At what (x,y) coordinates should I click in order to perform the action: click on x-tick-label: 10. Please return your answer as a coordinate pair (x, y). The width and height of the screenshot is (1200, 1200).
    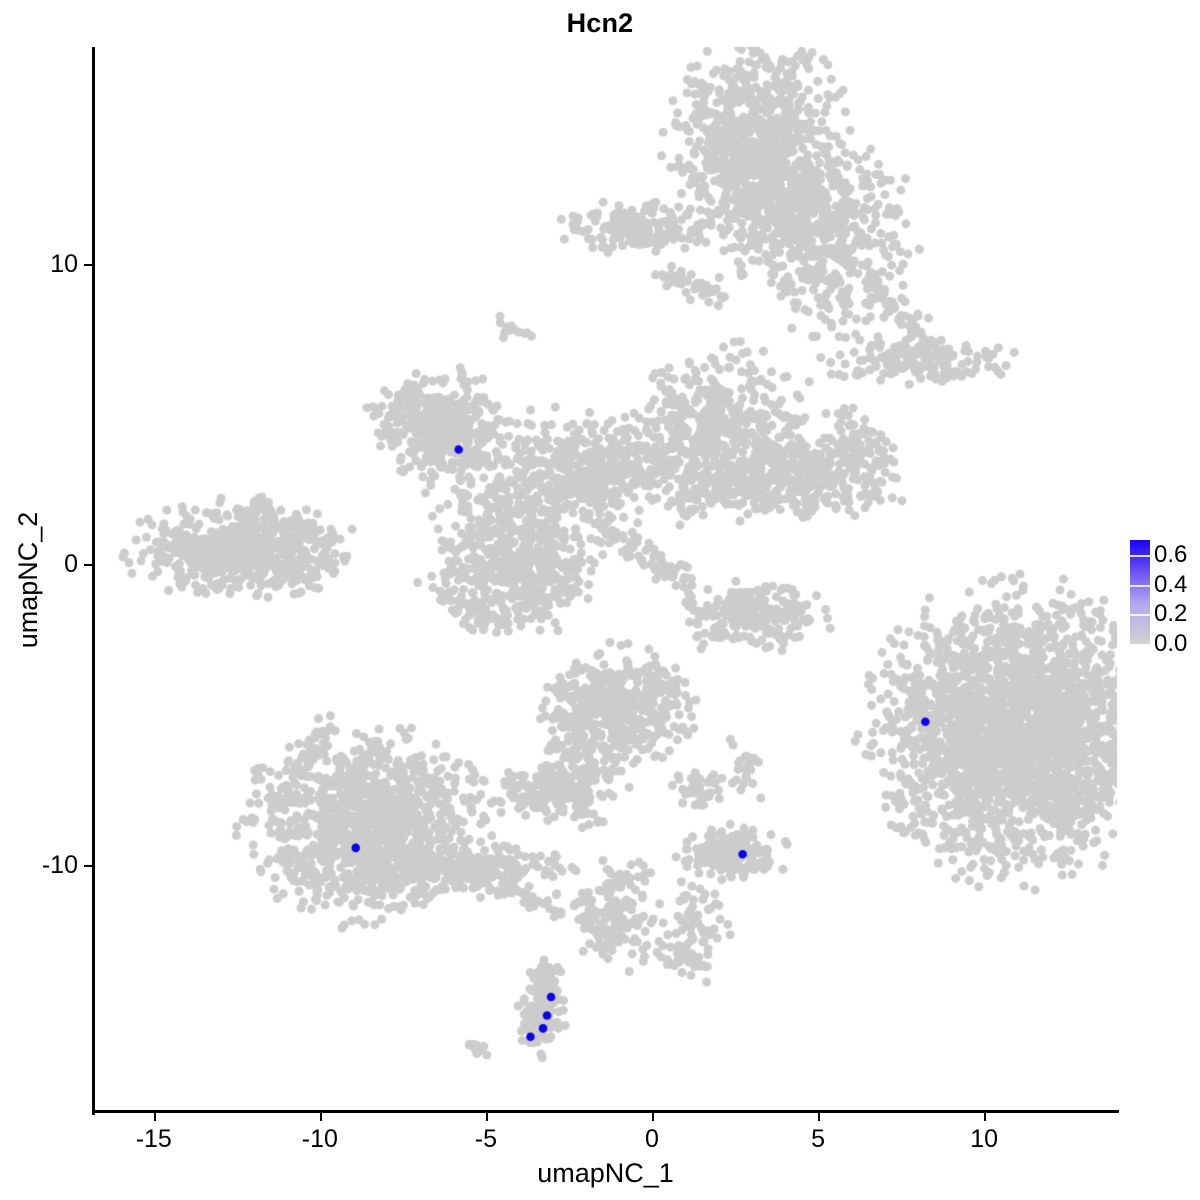
    Looking at the image, I should click on (984, 1139).